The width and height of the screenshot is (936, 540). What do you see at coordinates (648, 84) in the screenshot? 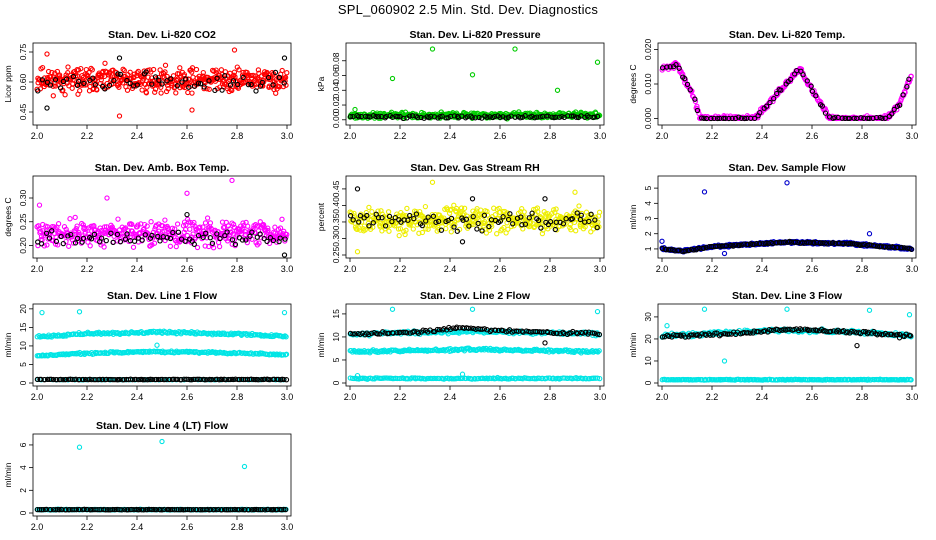
I see `y-tick-label: 0.010` at bounding box center [648, 84].